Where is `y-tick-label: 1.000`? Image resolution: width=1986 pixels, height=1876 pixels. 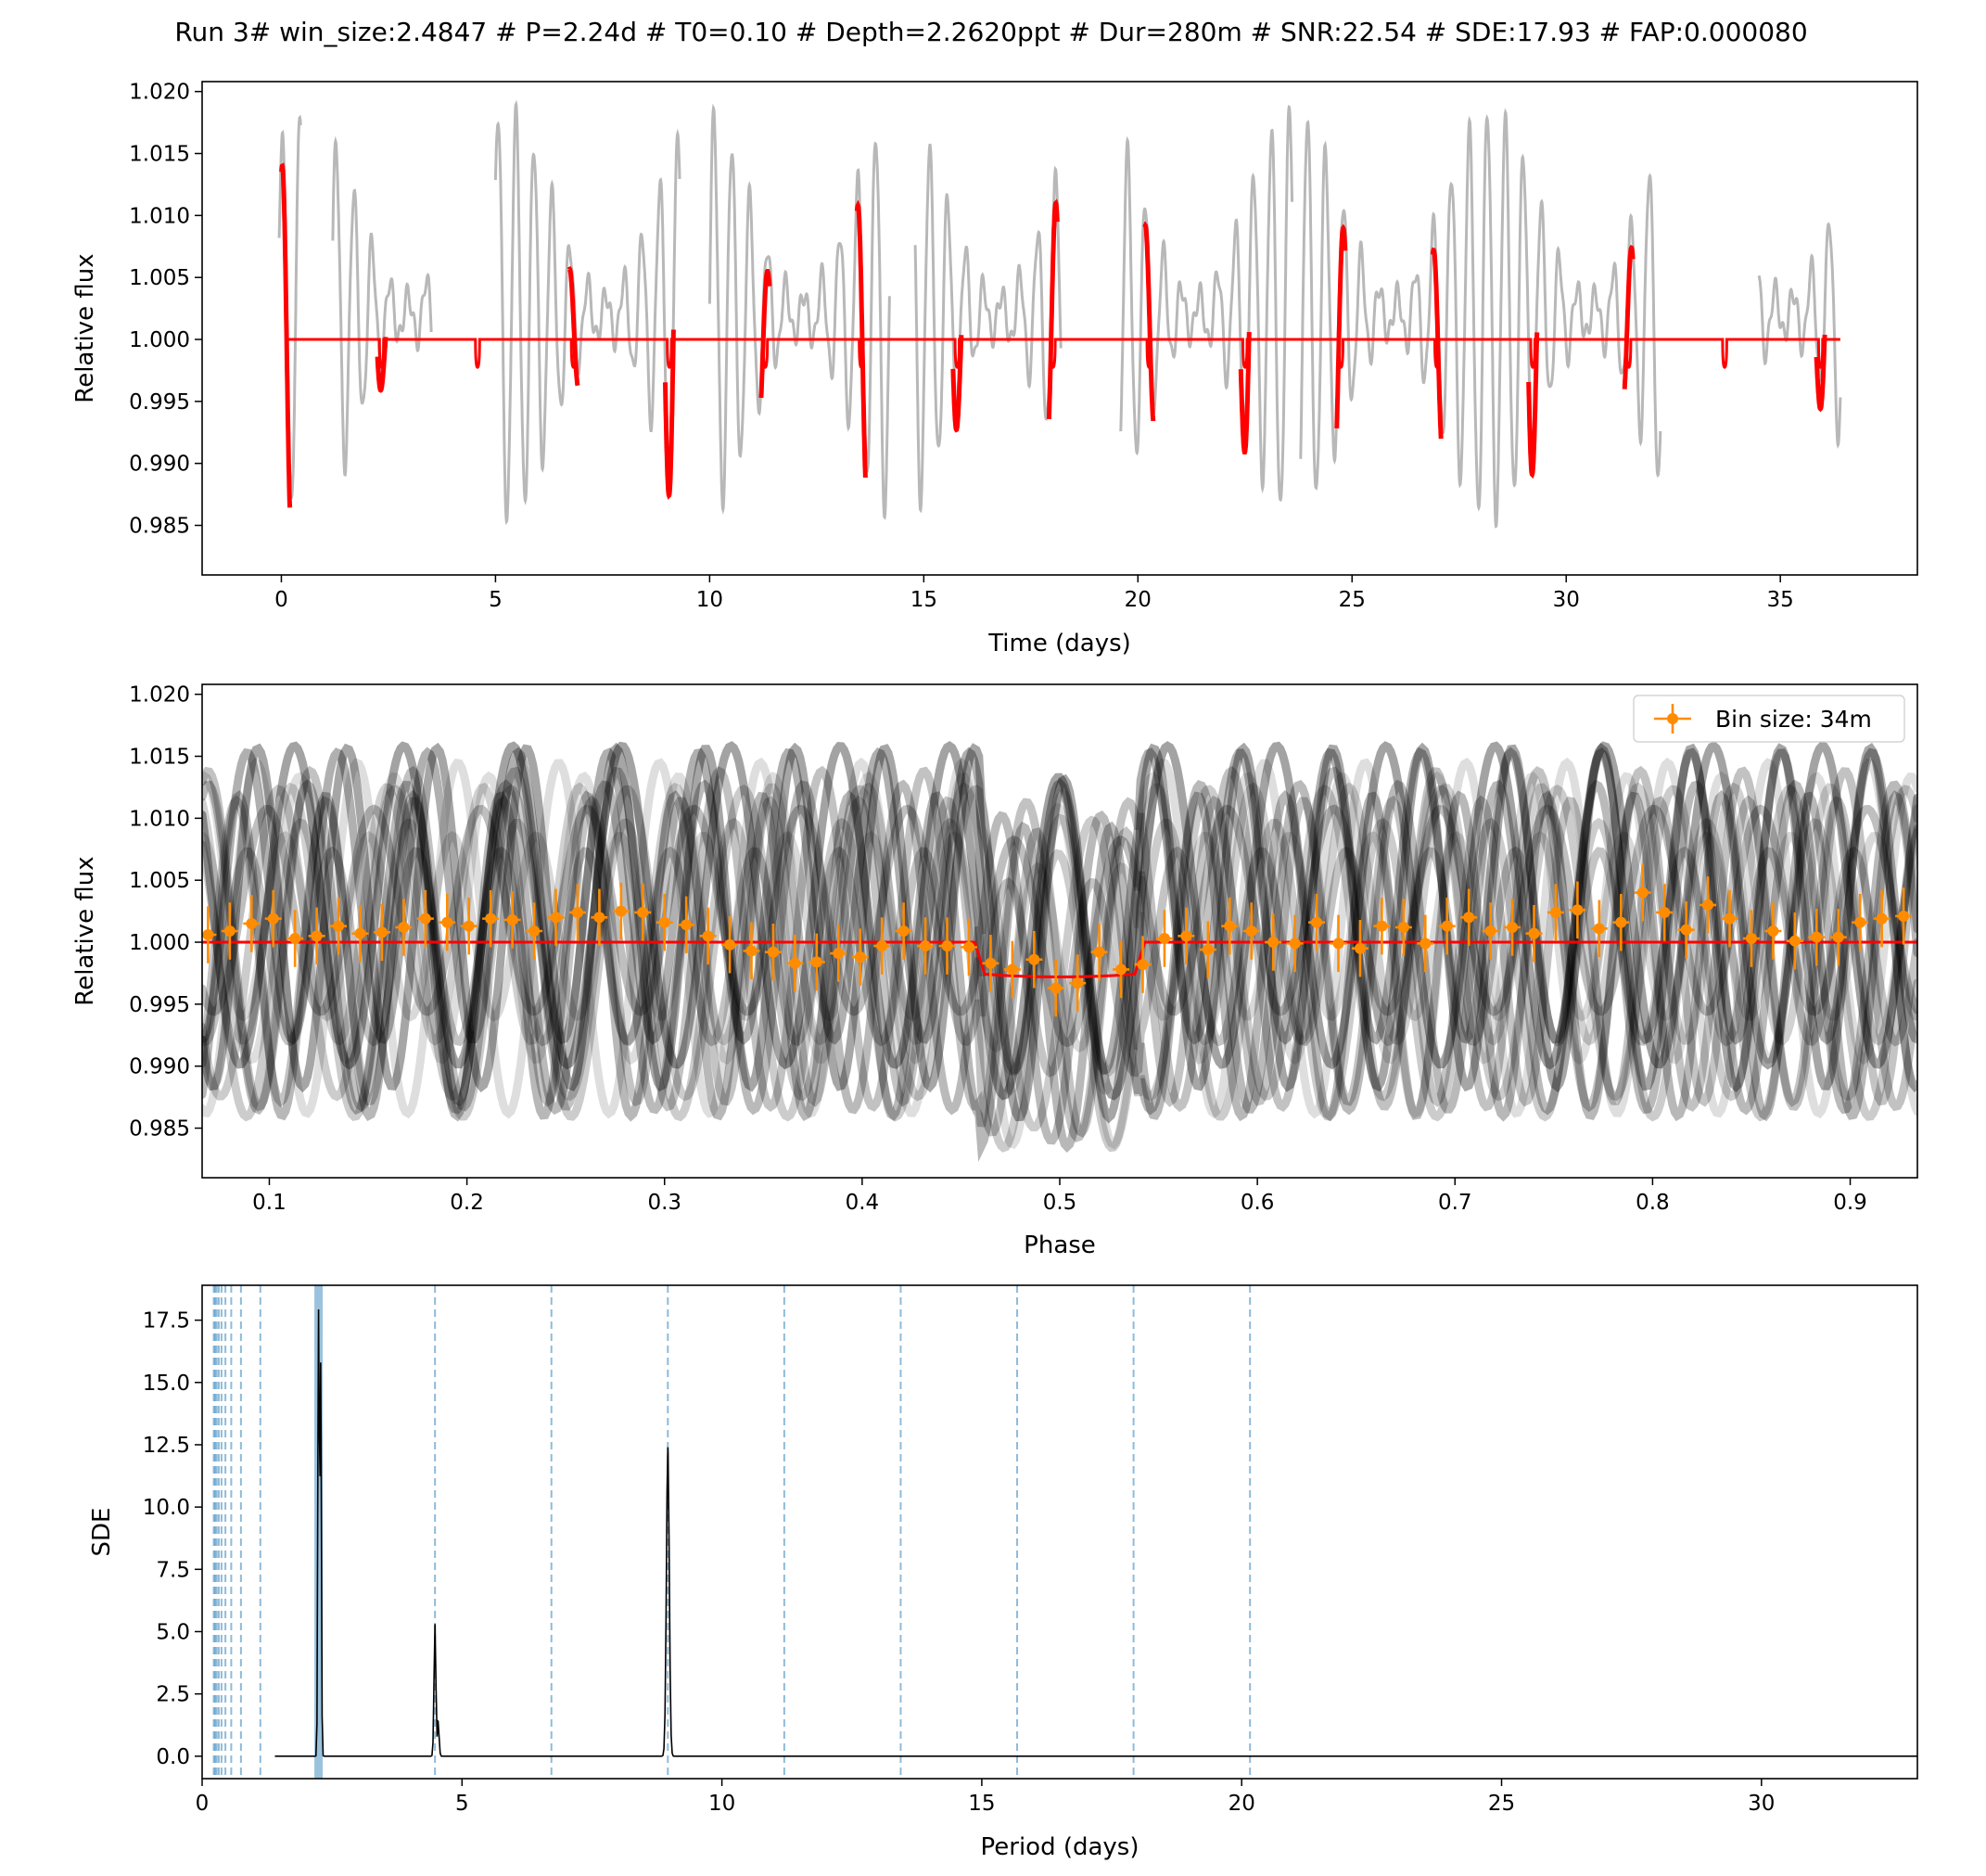 y-tick-label: 1.000 is located at coordinates (160, 340).